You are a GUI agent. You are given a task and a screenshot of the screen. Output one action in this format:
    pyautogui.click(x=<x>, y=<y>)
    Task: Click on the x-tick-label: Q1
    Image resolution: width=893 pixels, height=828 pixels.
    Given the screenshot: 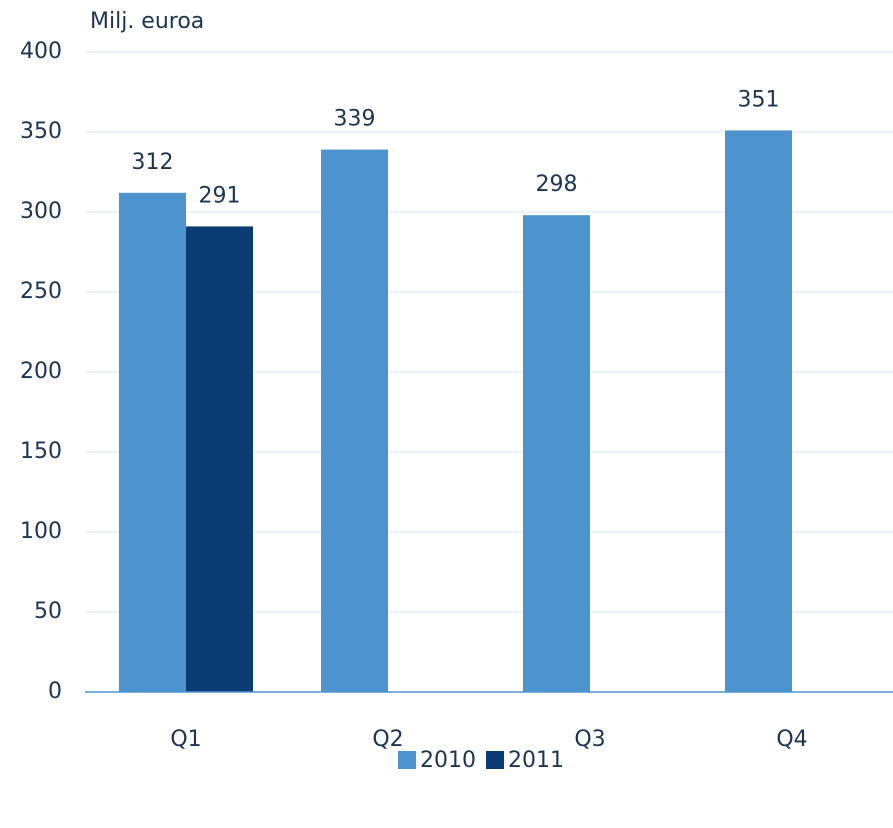 What is the action you would take?
    pyautogui.click(x=185, y=739)
    